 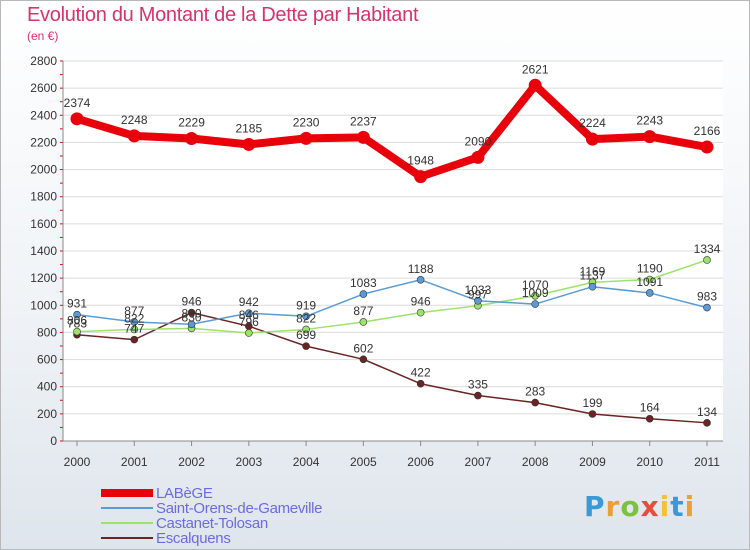 I want to click on legend-item: Castanet-Tolosan, so click(x=251, y=523).